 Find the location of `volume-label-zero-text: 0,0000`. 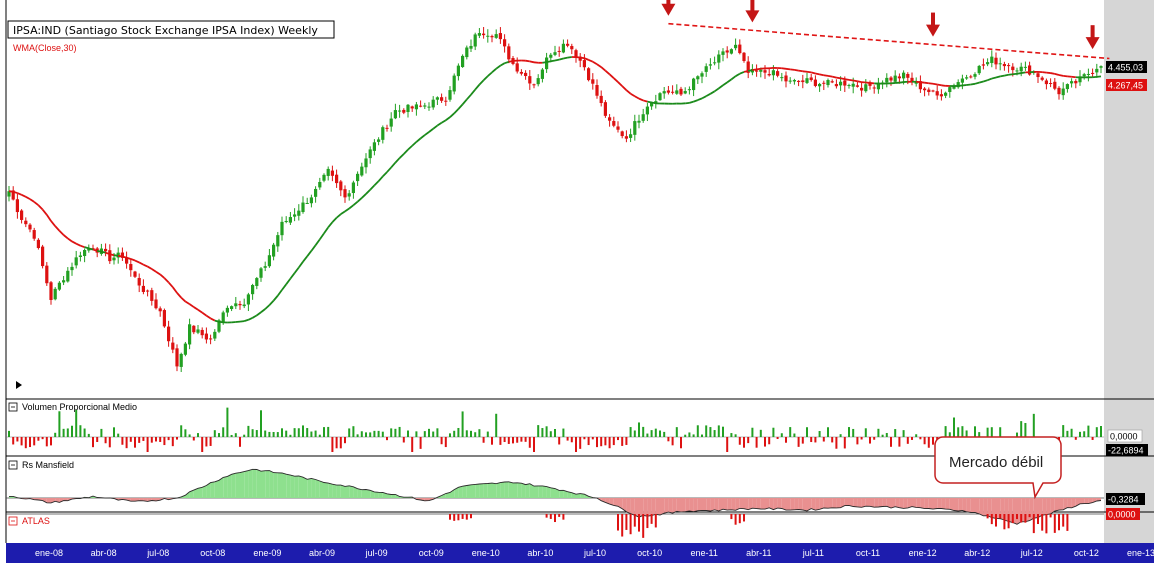

volume-label-zero-text: 0,0000 is located at coordinates (1124, 437).